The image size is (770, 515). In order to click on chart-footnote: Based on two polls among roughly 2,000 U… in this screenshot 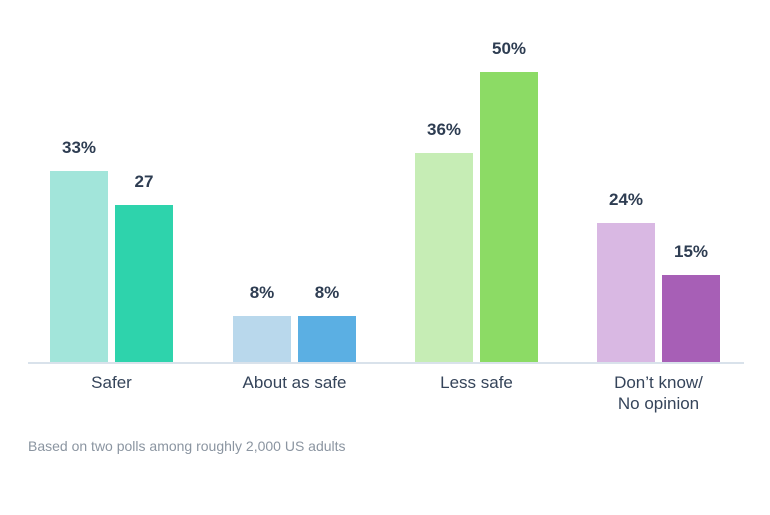, I will do `click(187, 446)`.